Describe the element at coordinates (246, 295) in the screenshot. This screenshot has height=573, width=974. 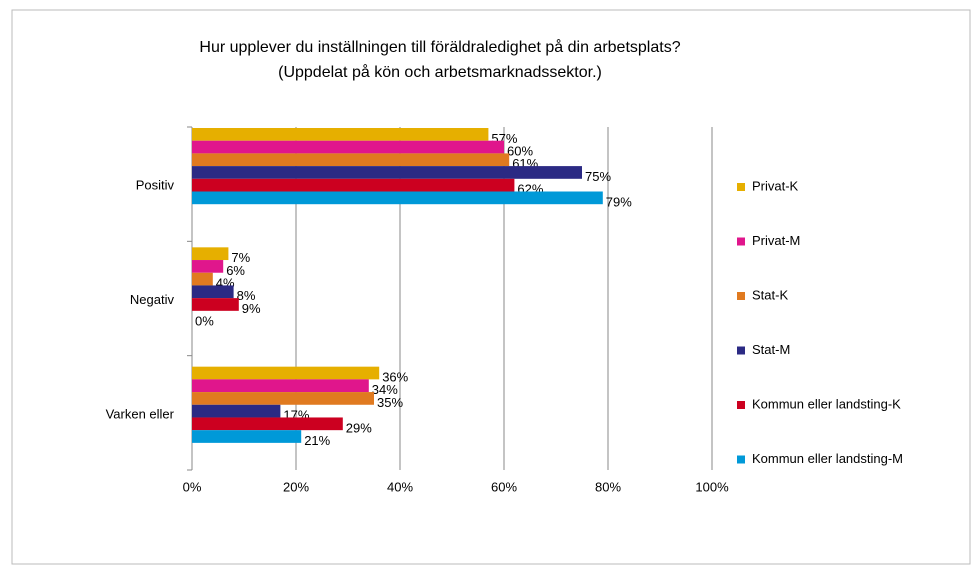
I see `value-label: 8%` at that location.